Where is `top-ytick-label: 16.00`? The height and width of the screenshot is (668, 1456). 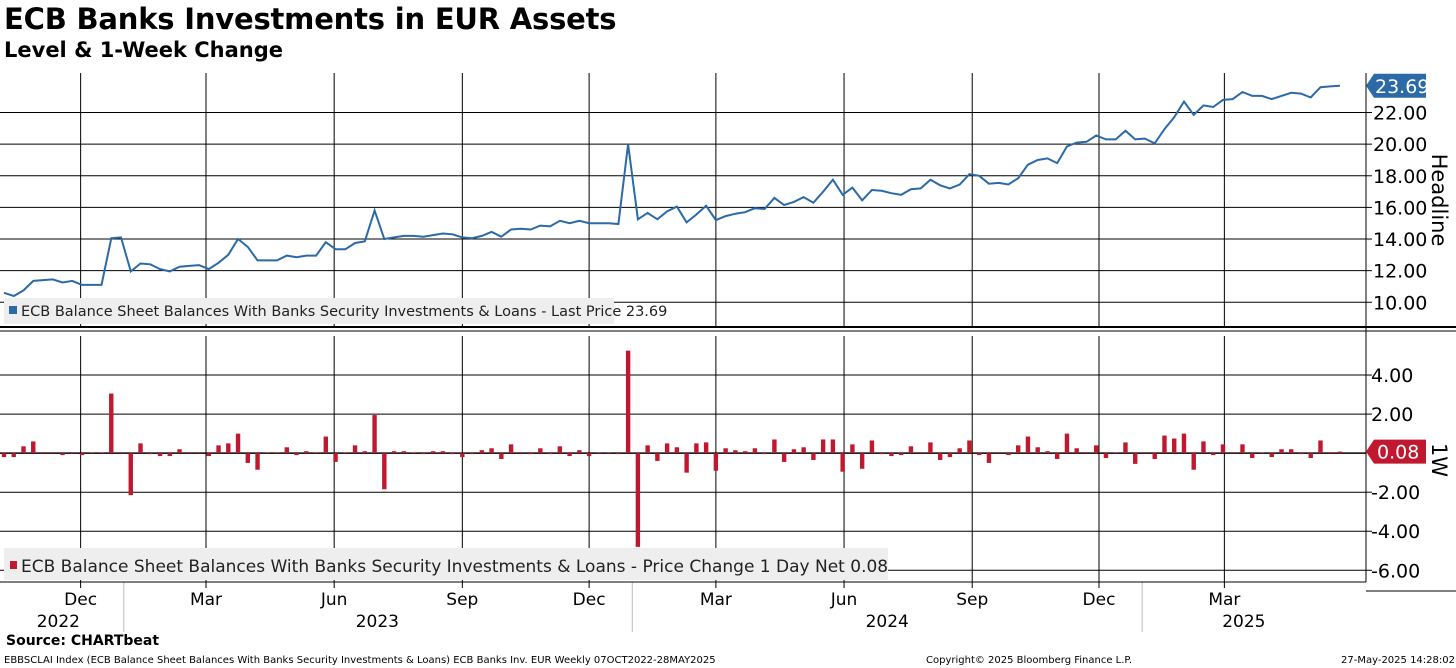 top-ytick-label: 16.00 is located at coordinates (1400, 208).